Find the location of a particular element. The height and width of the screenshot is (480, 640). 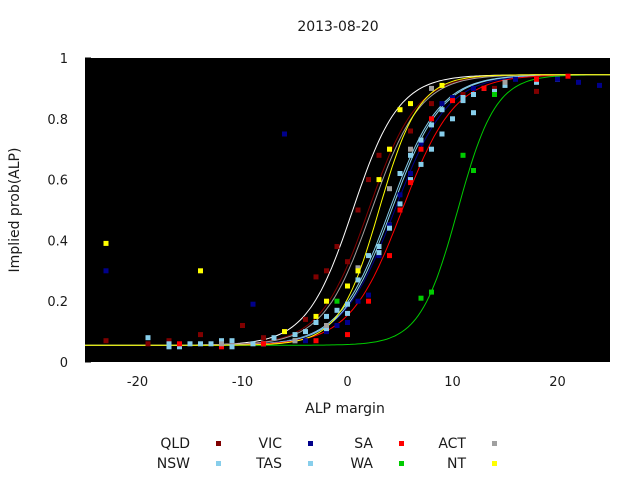

legend-label-act: ACT is located at coordinates (452, 444).